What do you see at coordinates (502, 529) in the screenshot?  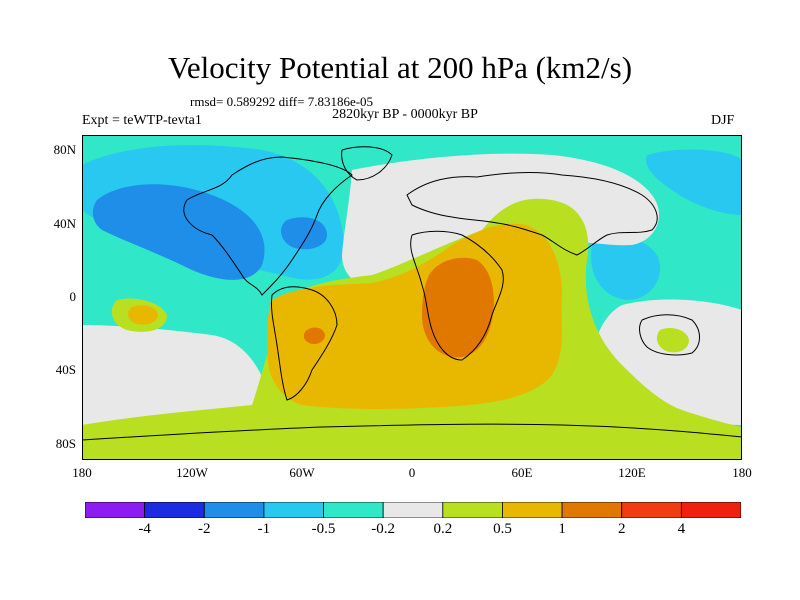 I see `colorbar-label: 0.5` at bounding box center [502, 529].